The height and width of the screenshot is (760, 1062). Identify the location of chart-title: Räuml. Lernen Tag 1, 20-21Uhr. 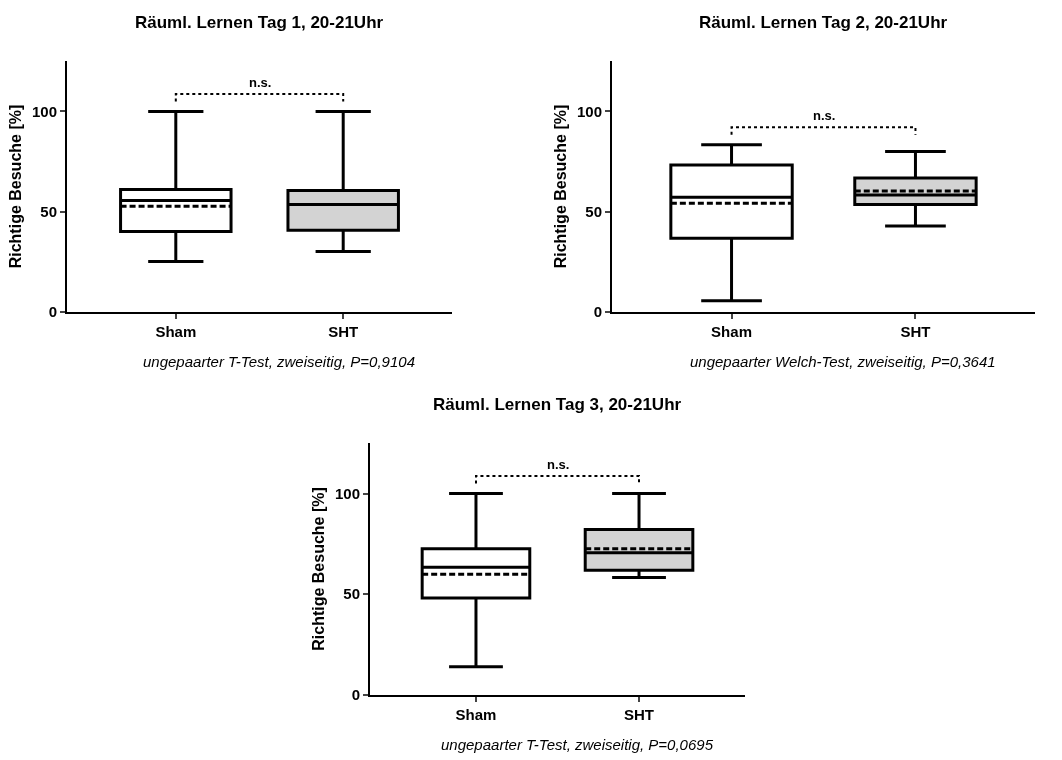
(259, 22).